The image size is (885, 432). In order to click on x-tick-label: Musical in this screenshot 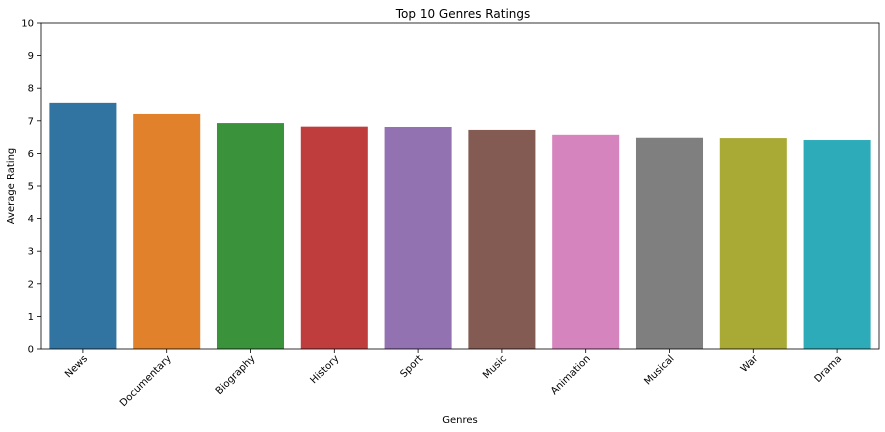, I will do `click(659, 370)`.